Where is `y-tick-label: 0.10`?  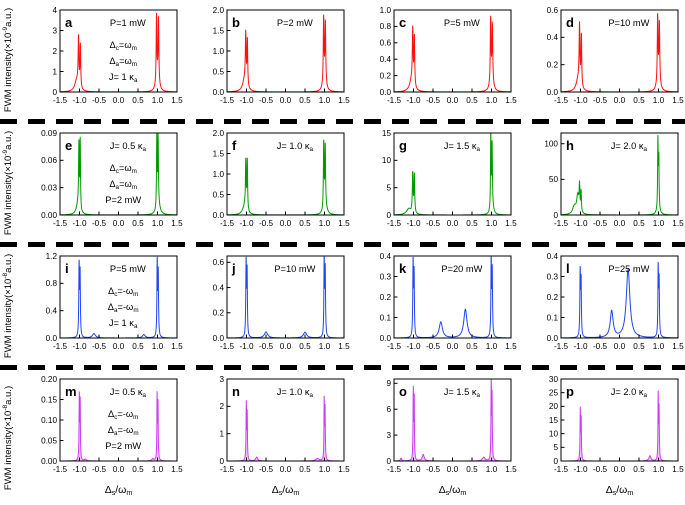
y-tick-label: 0.10 is located at coordinates (49, 420).